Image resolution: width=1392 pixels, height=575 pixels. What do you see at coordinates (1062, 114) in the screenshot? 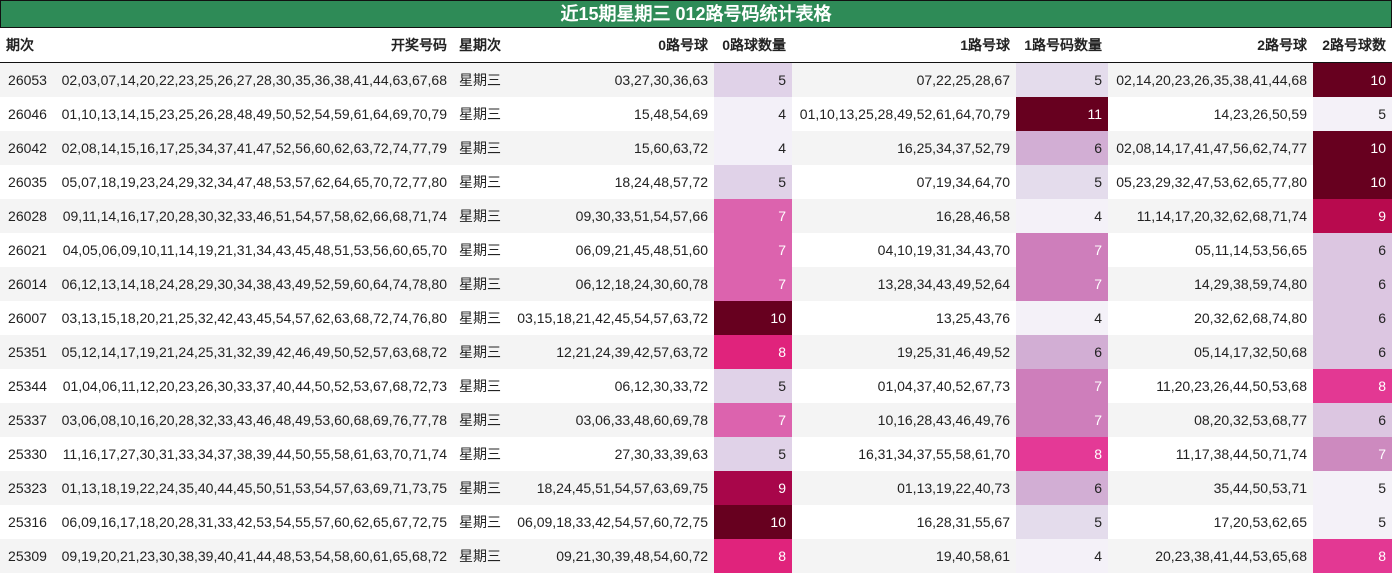
I see `cell-route1-count: 11` at bounding box center [1062, 114].